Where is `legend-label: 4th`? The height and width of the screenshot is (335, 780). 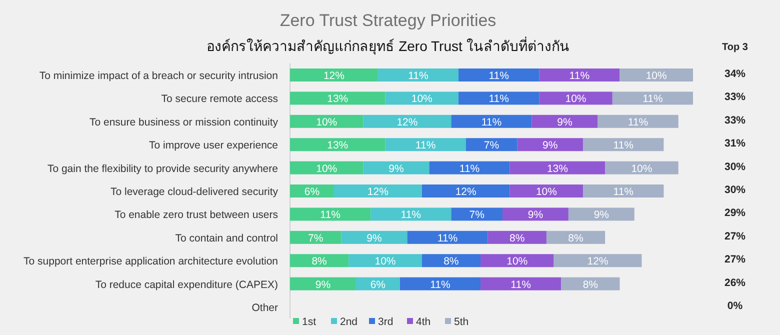
legend-label: 4th is located at coordinates (423, 322).